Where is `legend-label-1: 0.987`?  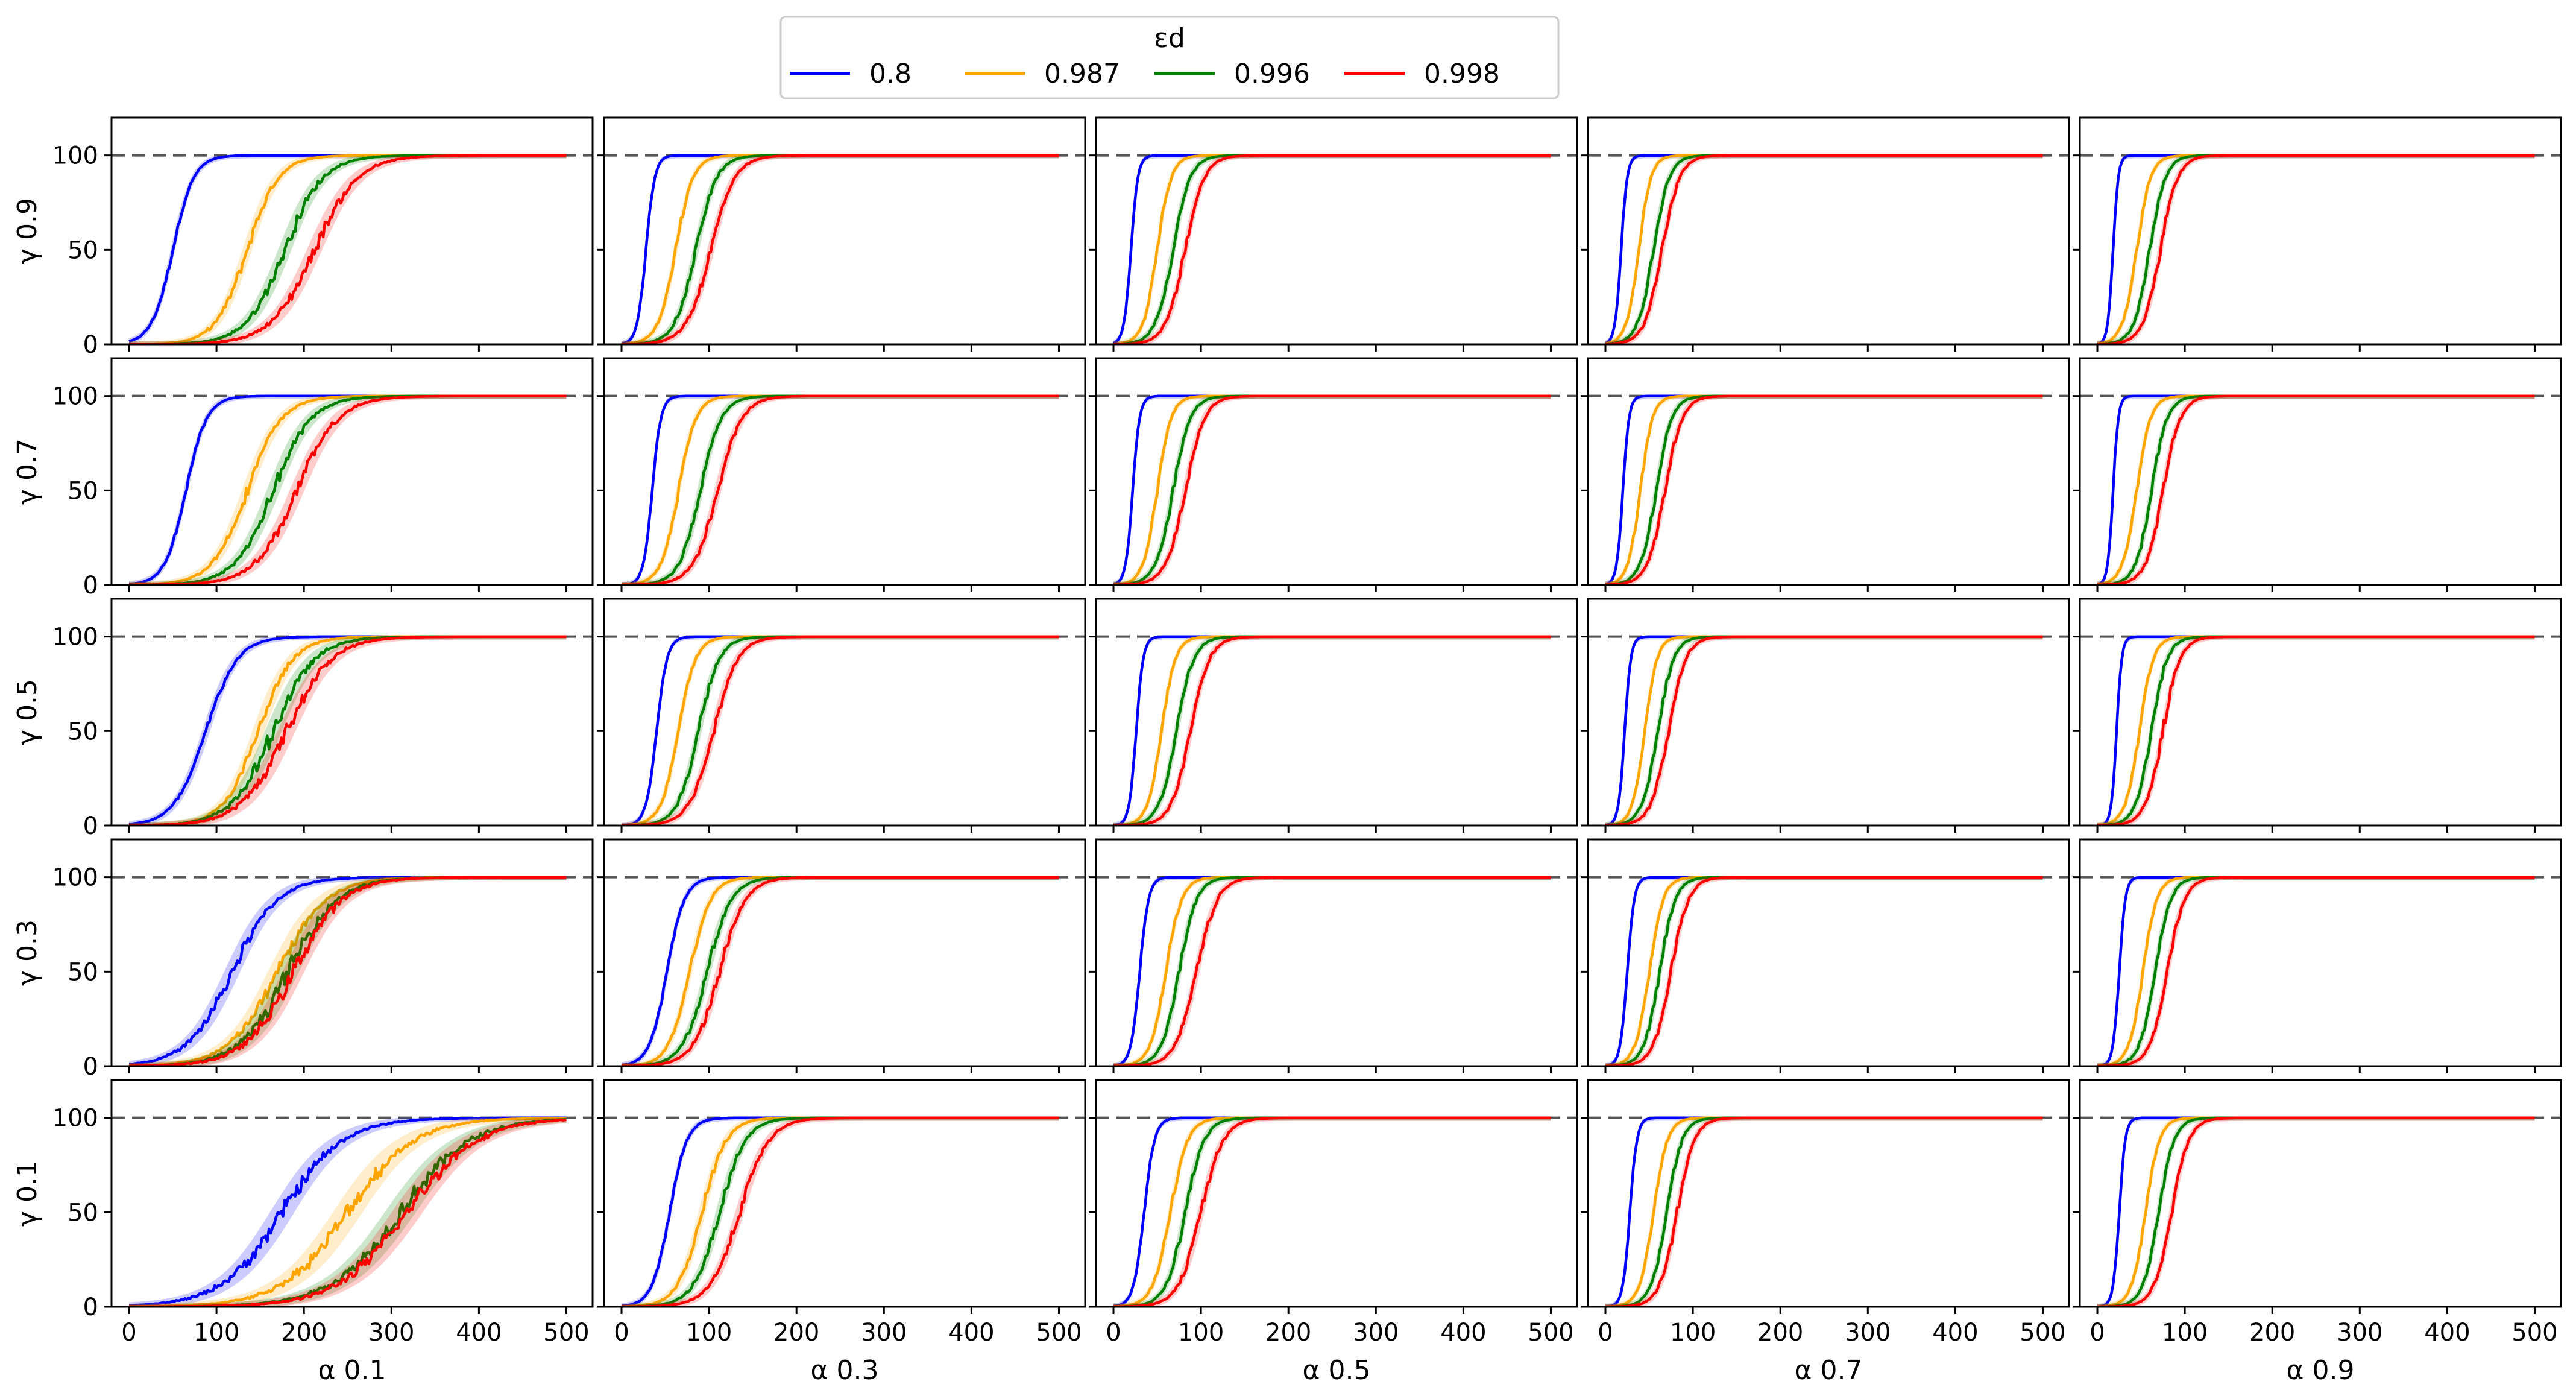
legend-label-1: 0.987 is located at coordinates (1082, 73).